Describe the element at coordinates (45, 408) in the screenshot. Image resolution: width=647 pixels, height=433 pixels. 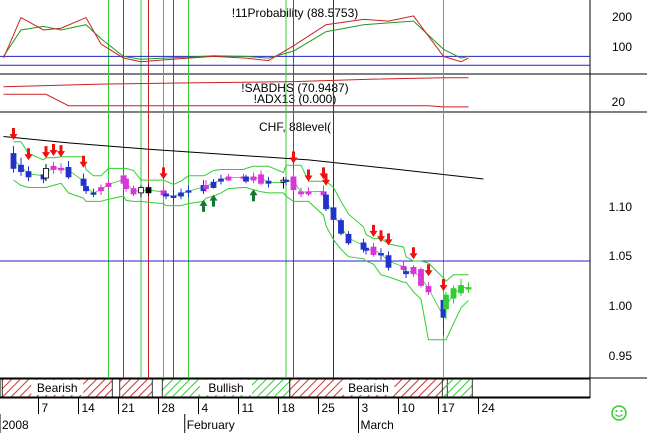
I see `x-tick-label-0: 7` at that location.